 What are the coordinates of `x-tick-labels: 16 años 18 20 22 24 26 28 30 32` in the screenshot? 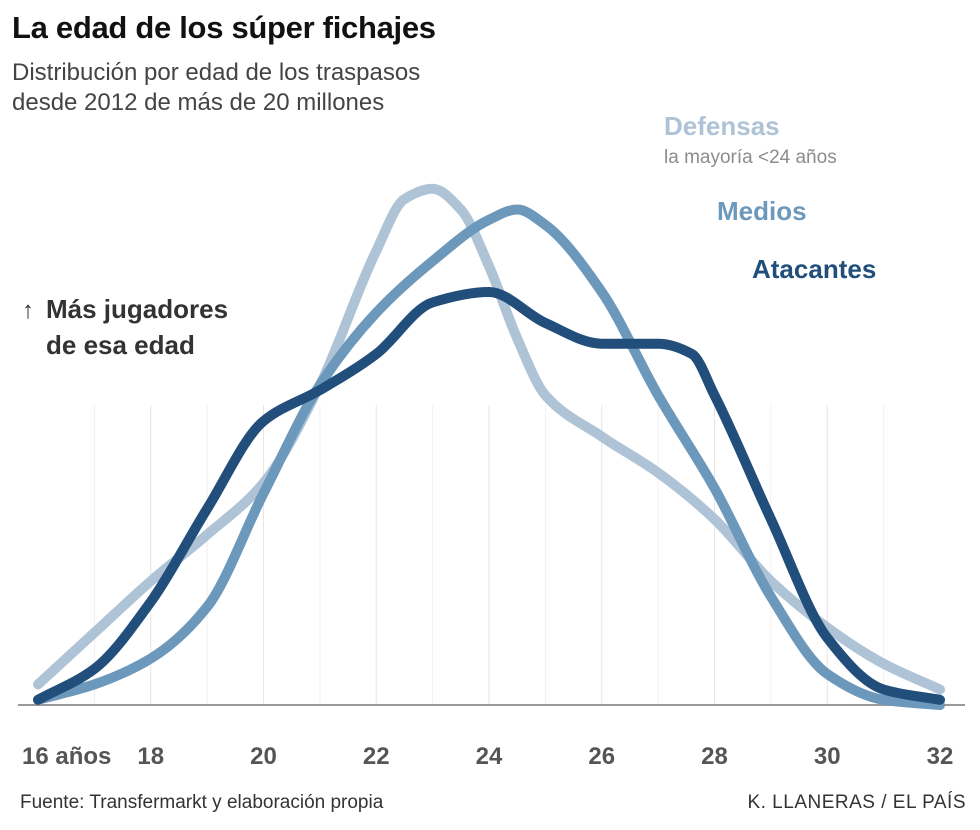 It's located at (487, 756).